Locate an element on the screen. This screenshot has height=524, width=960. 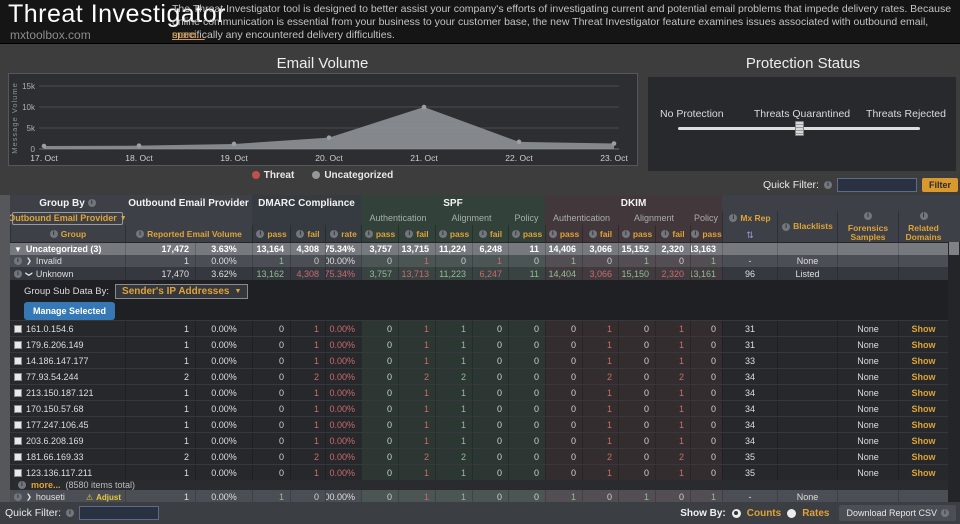
group-by-dropdown: Outbound Email Provider ▼ is located at coordinates (67, 218).